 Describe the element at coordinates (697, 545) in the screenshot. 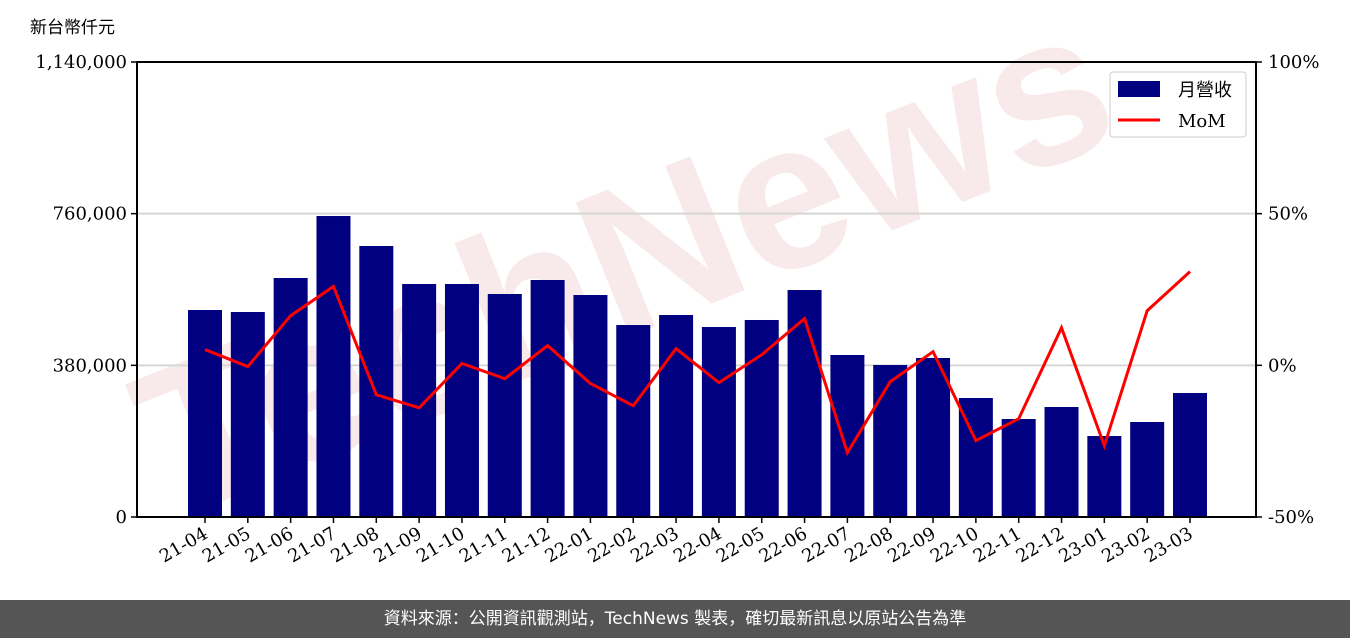

I see `x-tick-label: 22-04` at that location.